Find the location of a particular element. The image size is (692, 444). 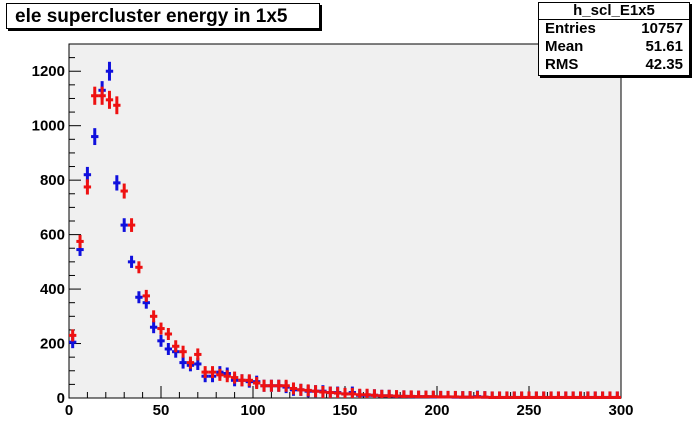

x-tick-label: 250 is located at coordinates (528, 410).